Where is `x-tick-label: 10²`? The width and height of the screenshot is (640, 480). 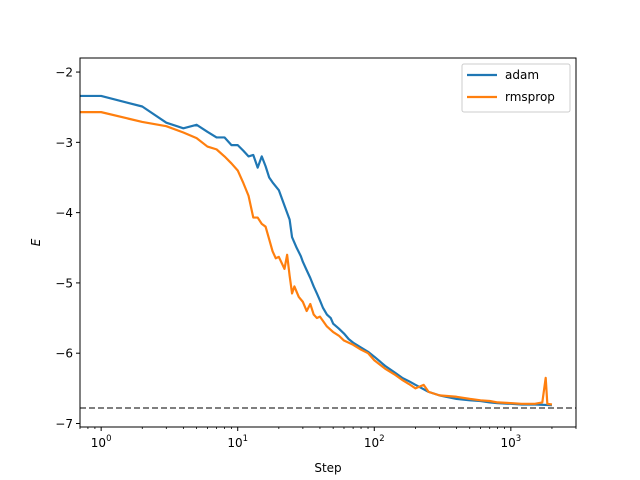 x-tick-label: 10² is located at coordinates (374, 442).